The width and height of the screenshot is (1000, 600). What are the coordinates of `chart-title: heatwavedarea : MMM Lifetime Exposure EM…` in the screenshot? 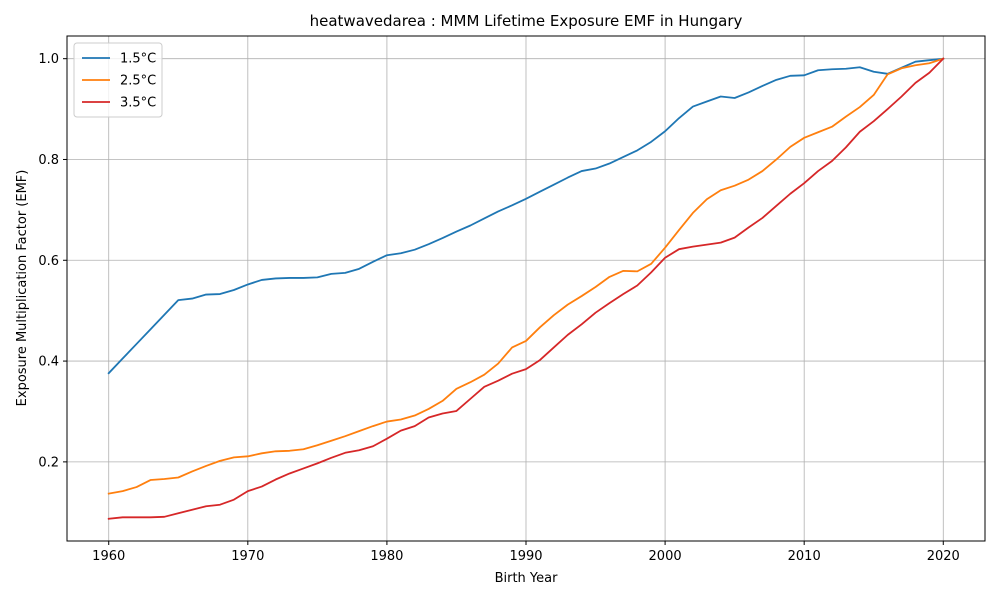 It's located at (526, 21).